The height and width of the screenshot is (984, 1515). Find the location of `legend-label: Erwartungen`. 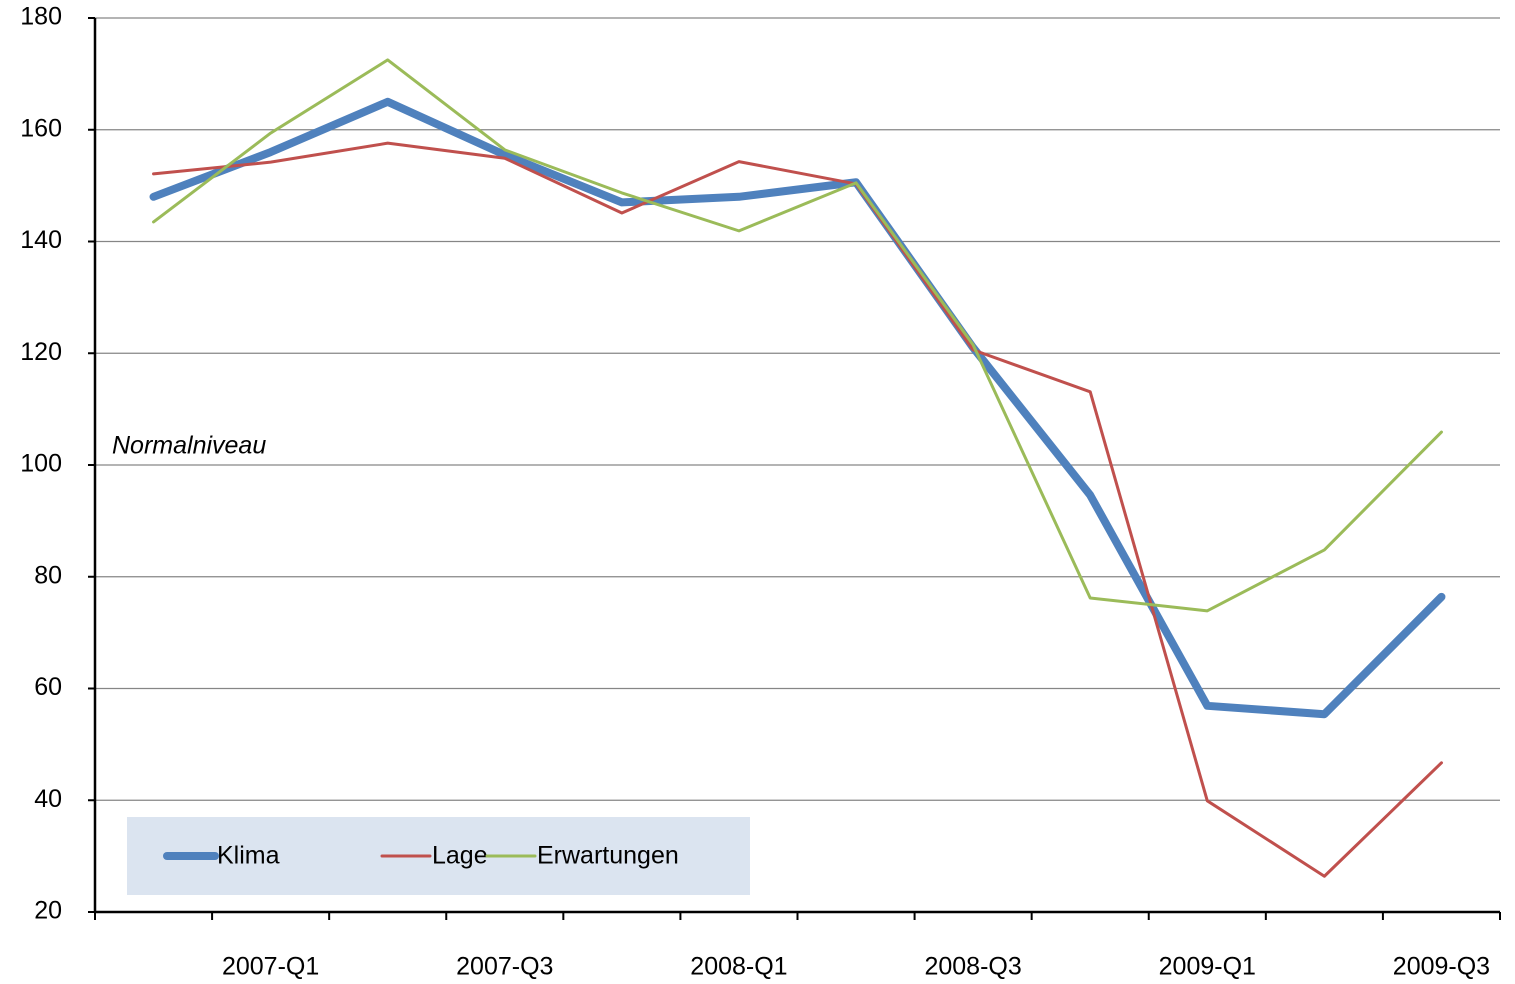

legend-label: Erwartungen is located at coordinates (608, 856).